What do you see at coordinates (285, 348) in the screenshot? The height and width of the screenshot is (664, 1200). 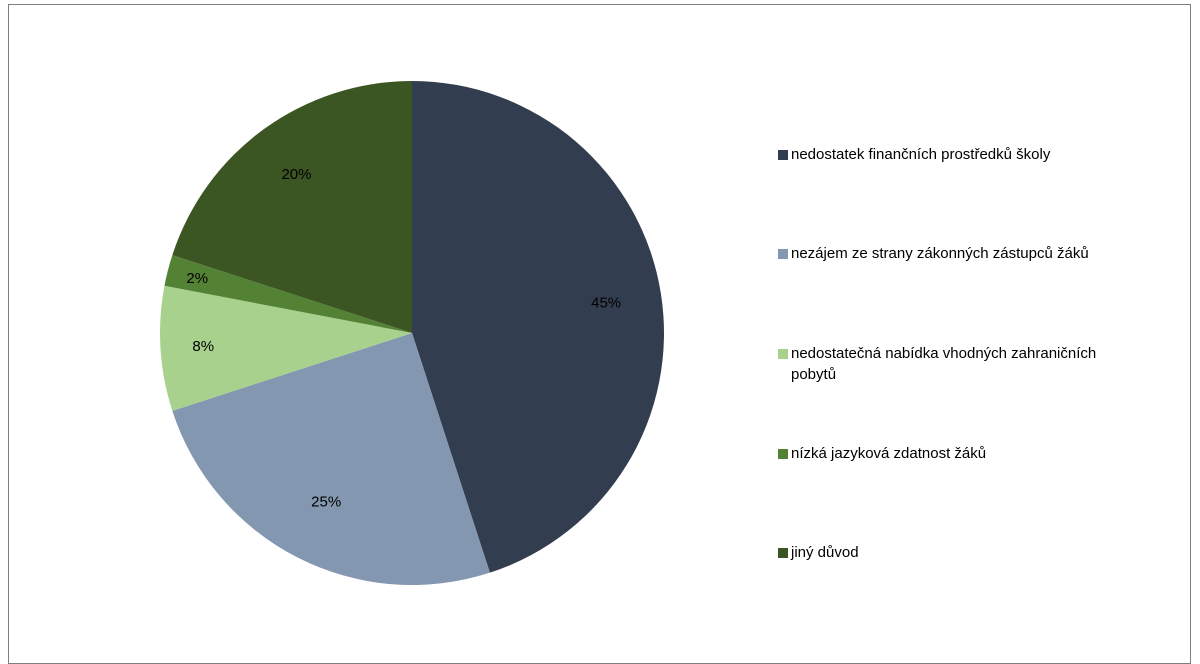 I see `slice-offer` at bounding box center [285, 348].